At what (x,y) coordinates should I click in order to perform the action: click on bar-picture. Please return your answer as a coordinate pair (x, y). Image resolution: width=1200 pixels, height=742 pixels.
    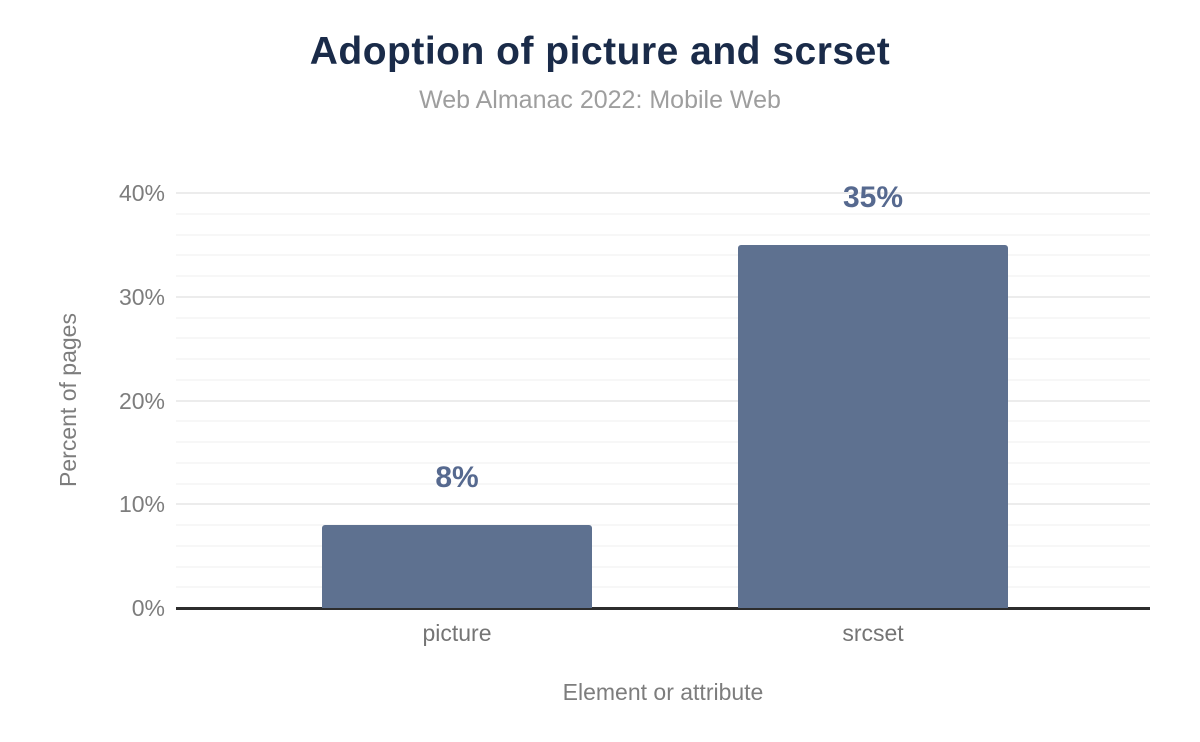
    Looking at the image, I should click on (457, 566).